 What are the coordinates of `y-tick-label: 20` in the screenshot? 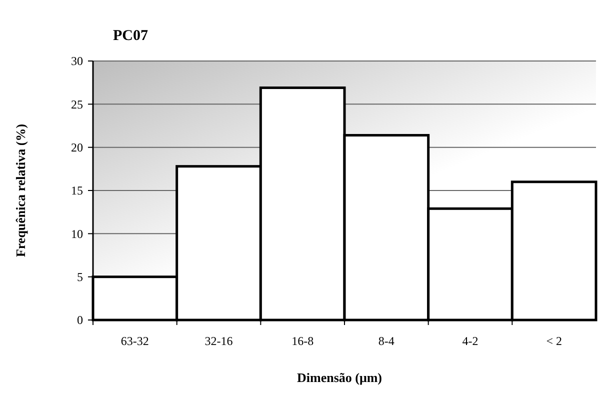 It's located at (77, 147).